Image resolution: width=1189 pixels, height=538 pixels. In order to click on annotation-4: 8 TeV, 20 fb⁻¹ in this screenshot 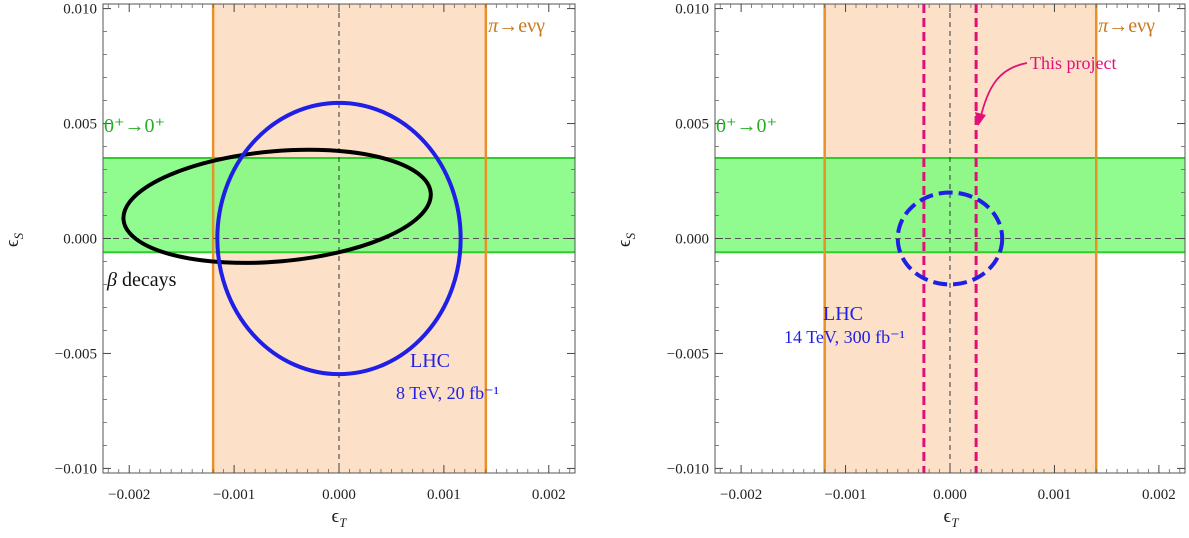, I will do `click(447, 393)`.